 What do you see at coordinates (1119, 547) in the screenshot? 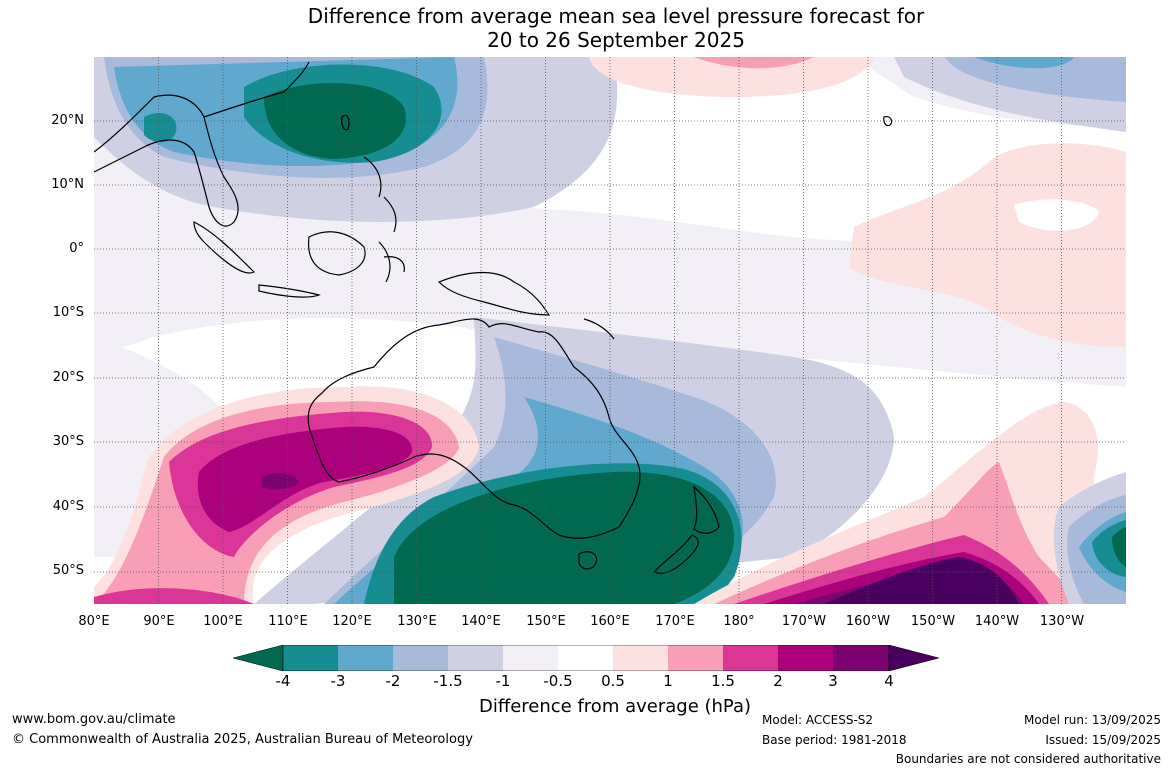
I see `anomaly-region-minus-4-se-edge` at bounding box center [1119, 547].